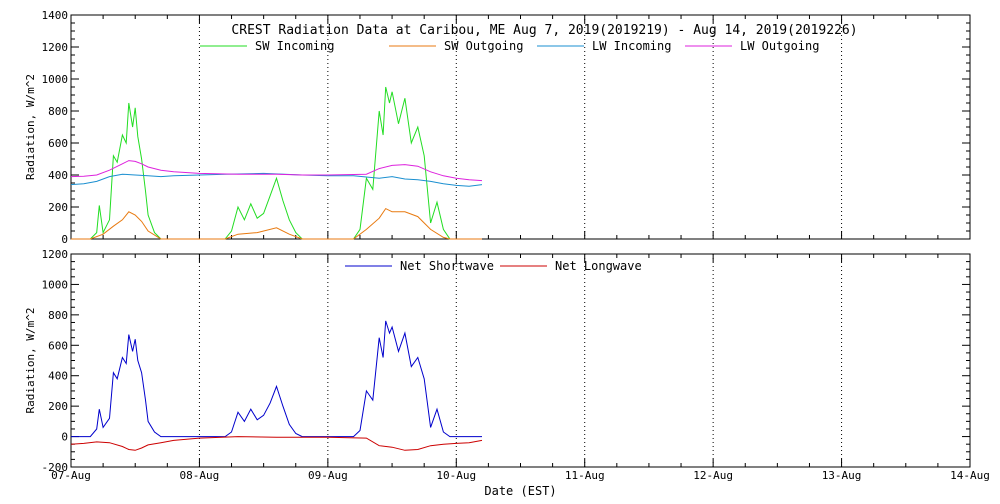  Describe the element at coordinates (456, 475) in the screenshot. I see `x-tick-label: 10-Aug` at that location.